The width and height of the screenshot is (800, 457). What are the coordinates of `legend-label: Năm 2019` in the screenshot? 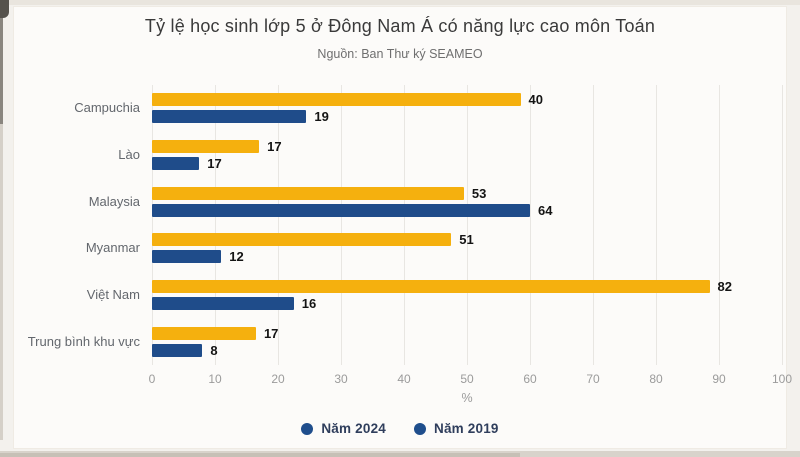 It's located at (466, 428).